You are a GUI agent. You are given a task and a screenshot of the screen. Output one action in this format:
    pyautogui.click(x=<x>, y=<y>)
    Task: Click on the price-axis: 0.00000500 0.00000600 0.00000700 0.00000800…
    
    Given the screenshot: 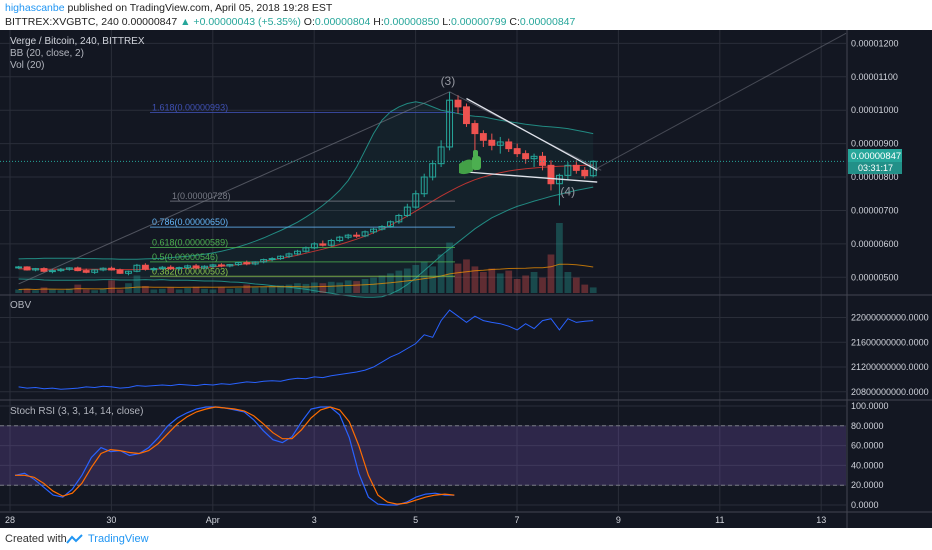 What is the action you would take?
    pyautogui.click(x=890, y=274)
    